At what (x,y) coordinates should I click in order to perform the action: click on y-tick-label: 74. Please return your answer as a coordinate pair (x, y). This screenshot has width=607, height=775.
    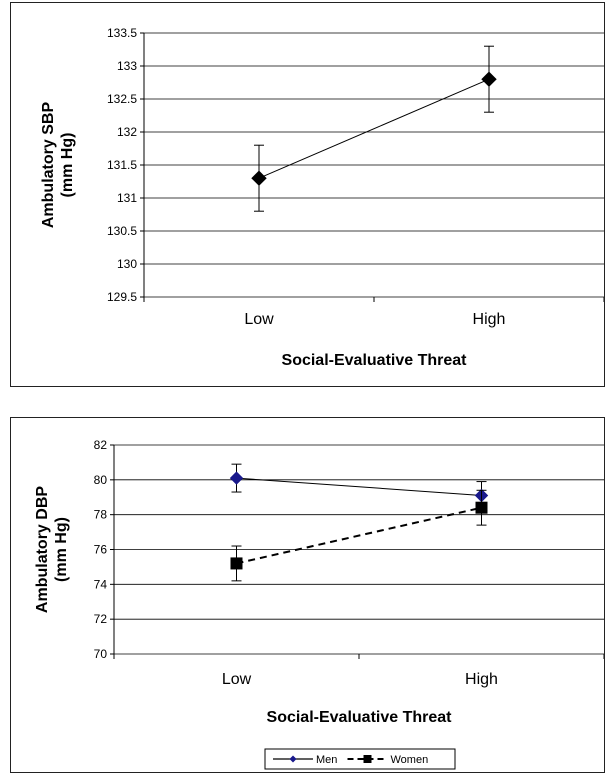
    Looking at the image, I should click on (101, 584).